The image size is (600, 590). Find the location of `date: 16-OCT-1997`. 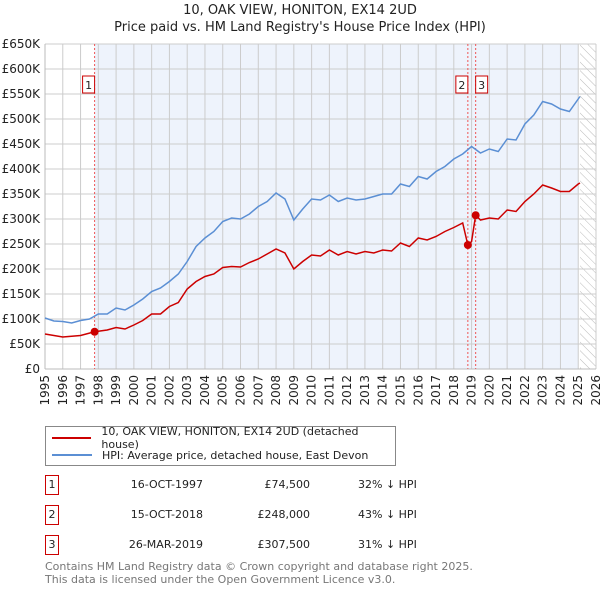

date: 16-OCT-1997 is located at coordinates (166, 484).